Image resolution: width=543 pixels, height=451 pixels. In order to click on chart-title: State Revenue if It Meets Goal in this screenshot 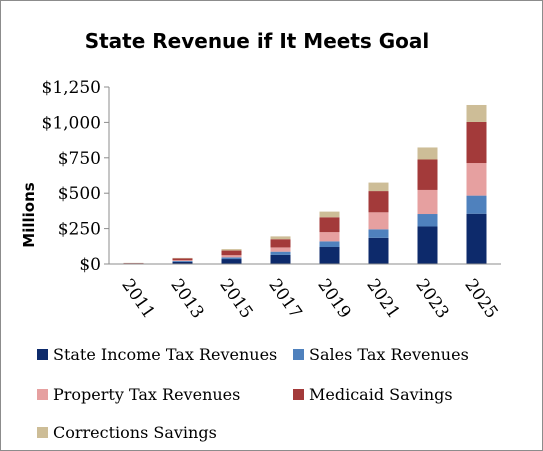, I will do `click(257, 41)`.